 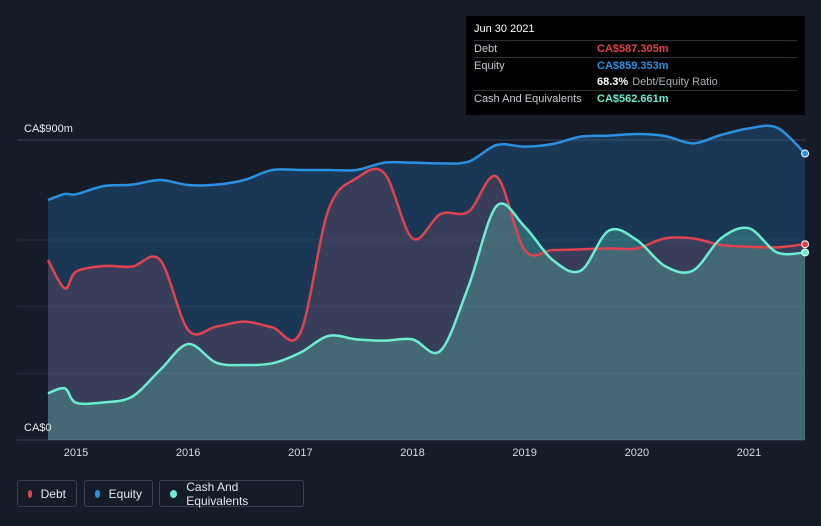 I want to click on tooltip-label, so click(x=535, y=82).